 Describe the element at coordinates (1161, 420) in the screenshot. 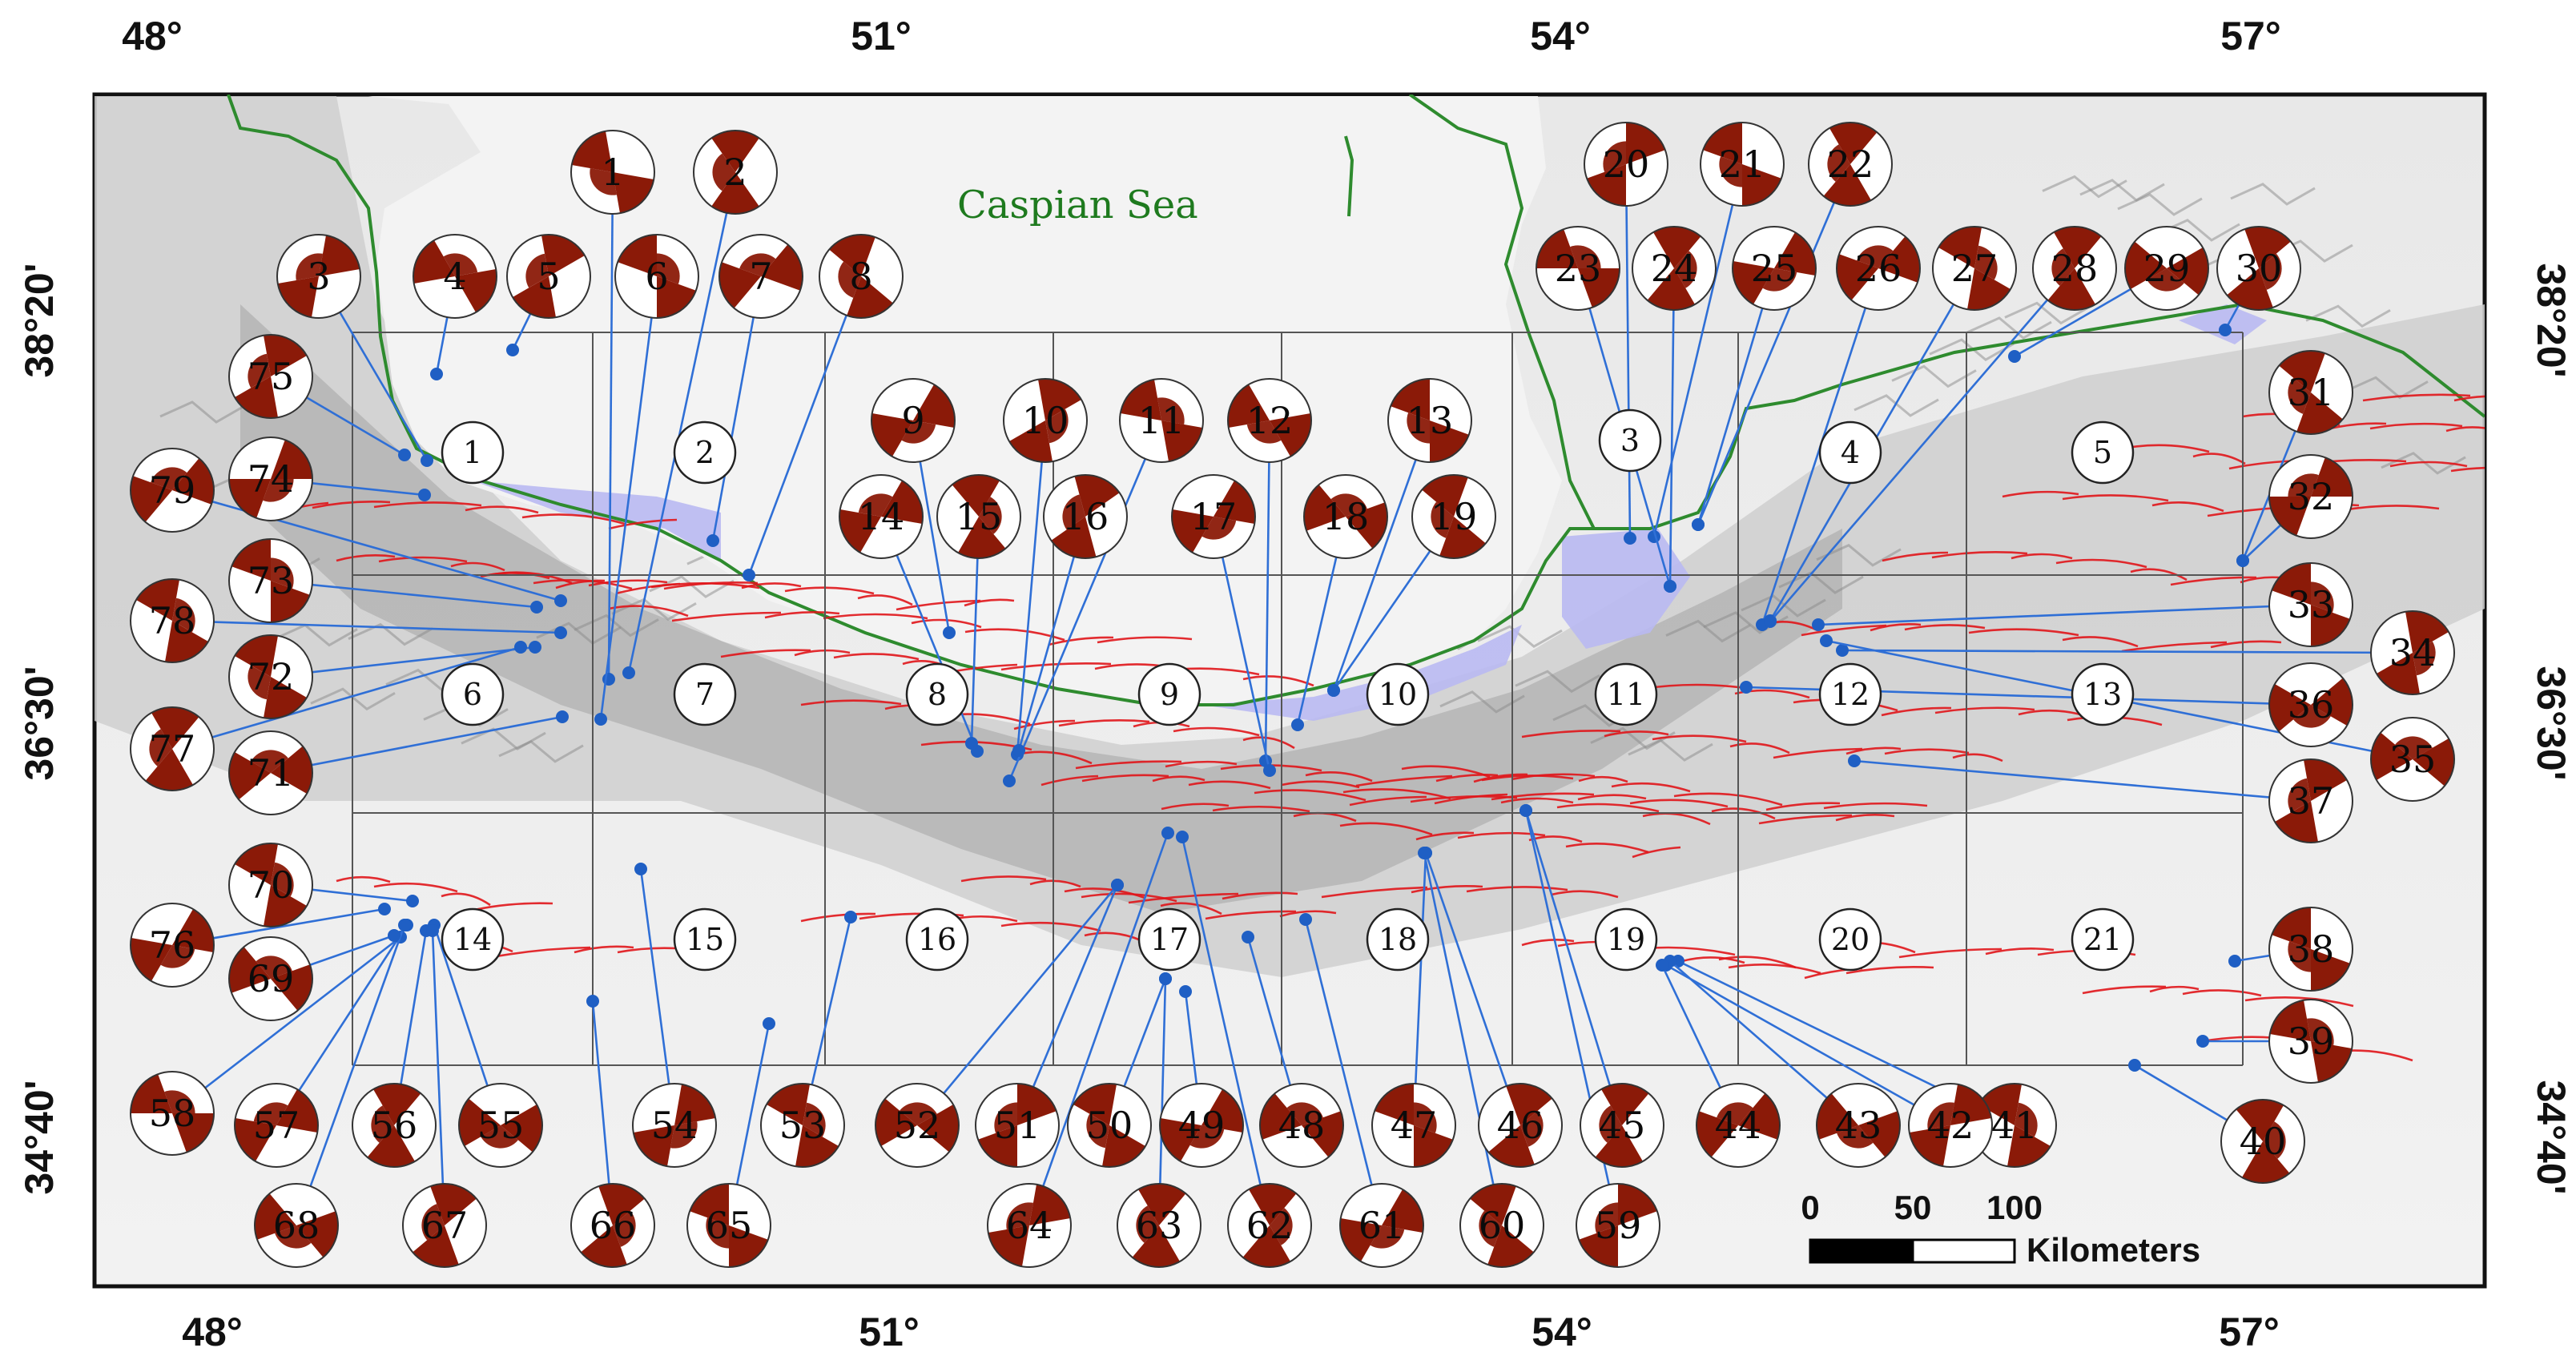

I see `mechanism-number: 11` at that location.